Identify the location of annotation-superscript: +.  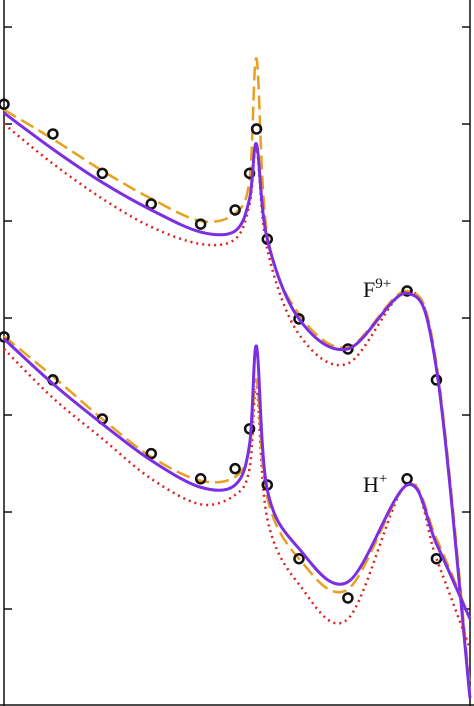
(383, 479).